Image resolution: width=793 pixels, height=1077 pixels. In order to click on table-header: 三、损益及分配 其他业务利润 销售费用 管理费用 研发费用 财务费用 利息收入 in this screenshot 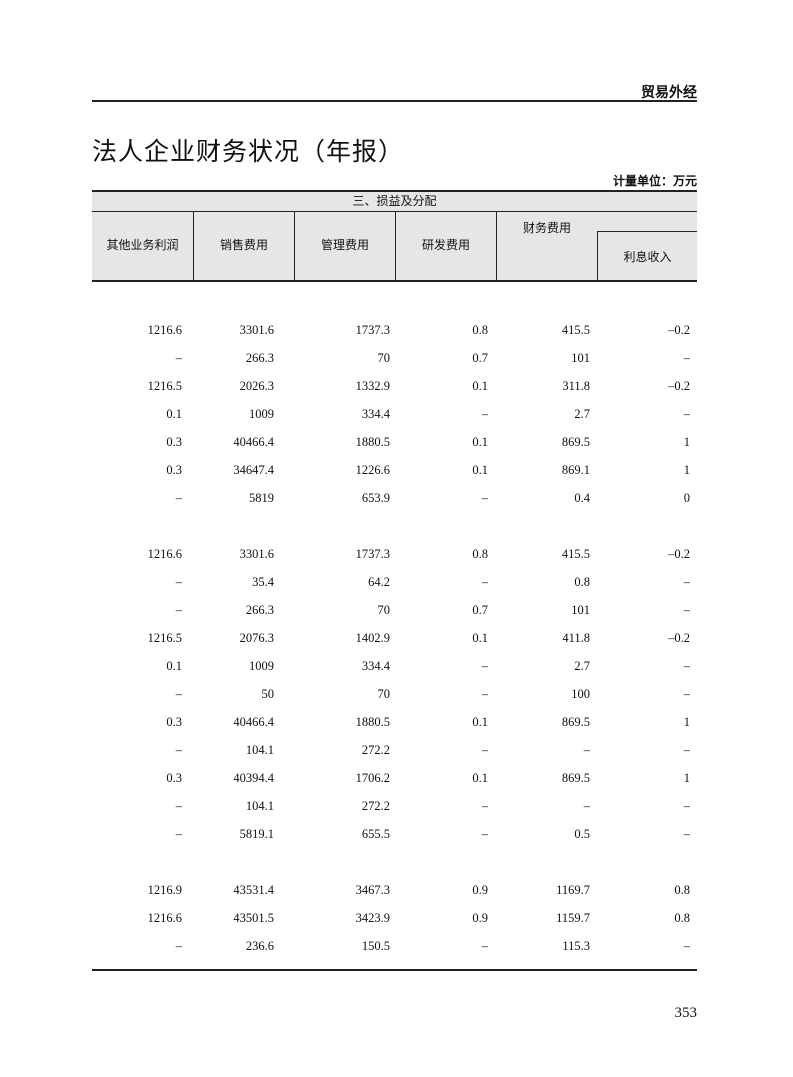, I will do `click(394, 236)`.